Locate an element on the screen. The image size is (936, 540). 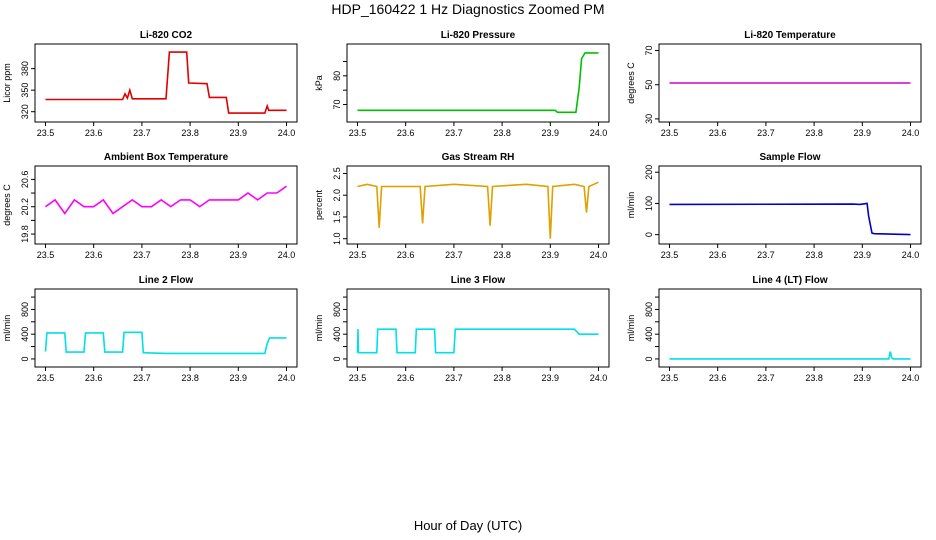
y-tick-label: 19.8 is located at coordinates (25, 234).